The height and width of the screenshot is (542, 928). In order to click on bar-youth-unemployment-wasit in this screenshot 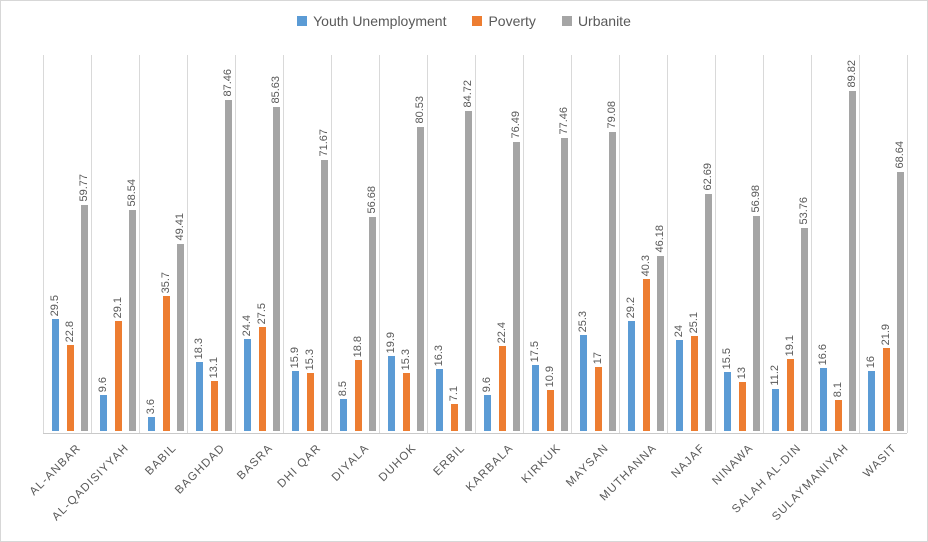, I will do `click(871, 401)`.